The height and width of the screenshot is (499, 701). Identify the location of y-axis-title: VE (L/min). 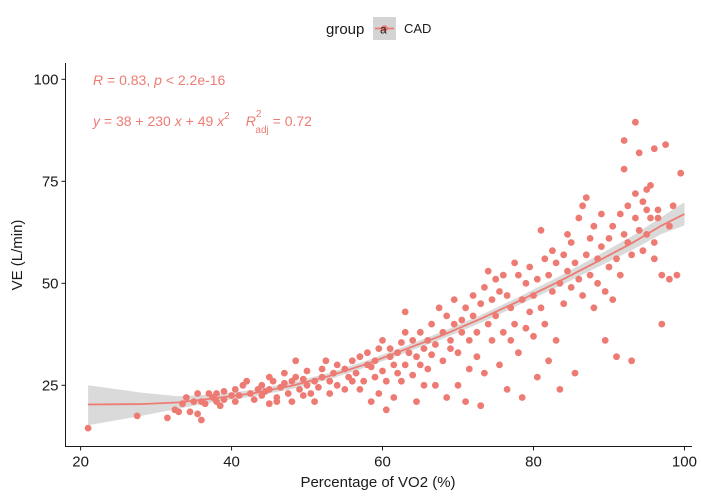
(17, 255).